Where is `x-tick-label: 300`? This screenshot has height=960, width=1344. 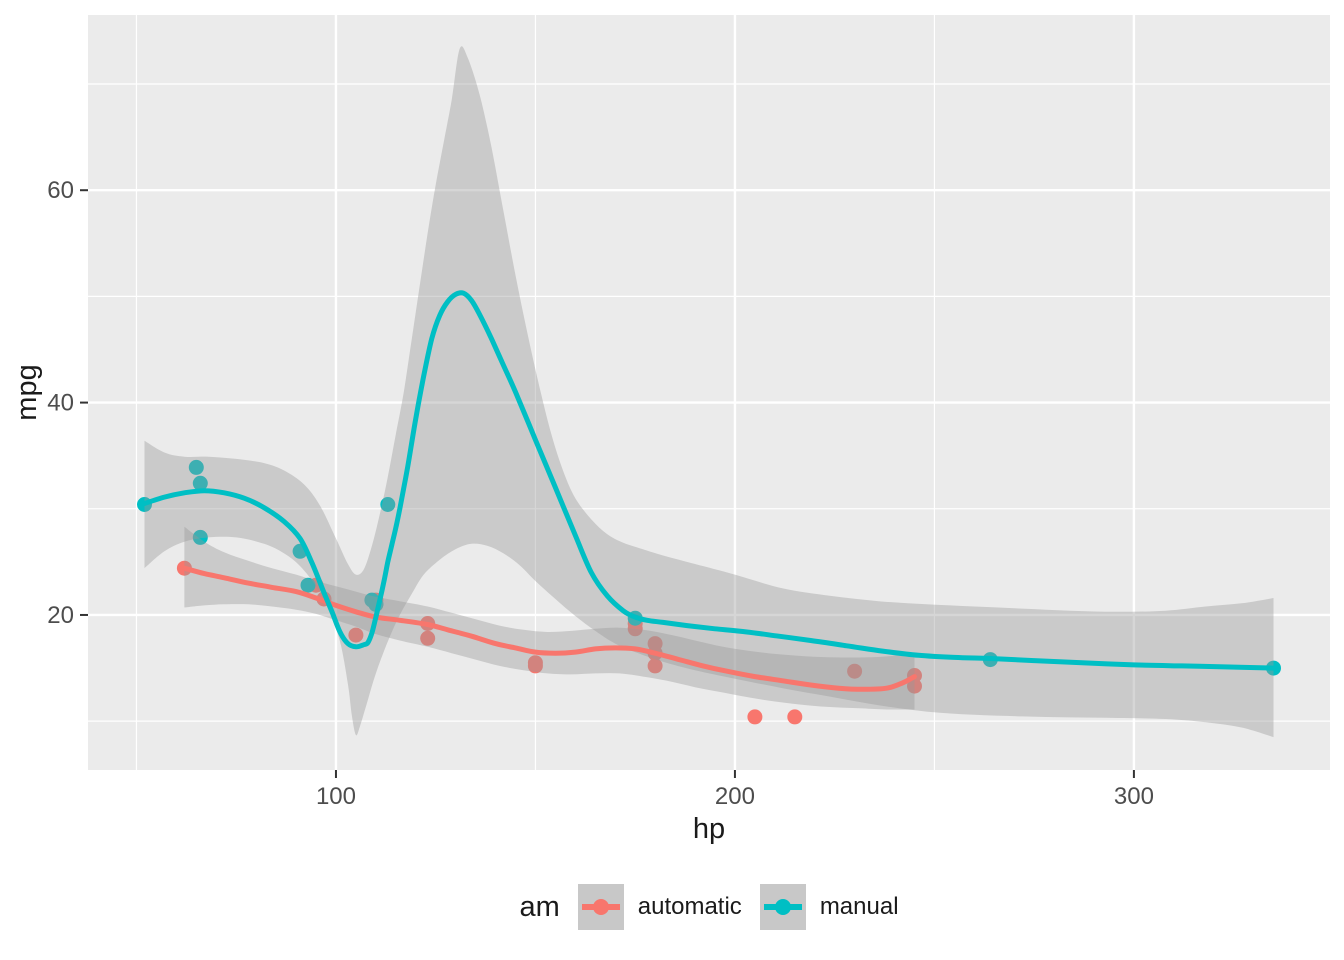
x-tick-label: 300 is located at coordinates (1134, 796).